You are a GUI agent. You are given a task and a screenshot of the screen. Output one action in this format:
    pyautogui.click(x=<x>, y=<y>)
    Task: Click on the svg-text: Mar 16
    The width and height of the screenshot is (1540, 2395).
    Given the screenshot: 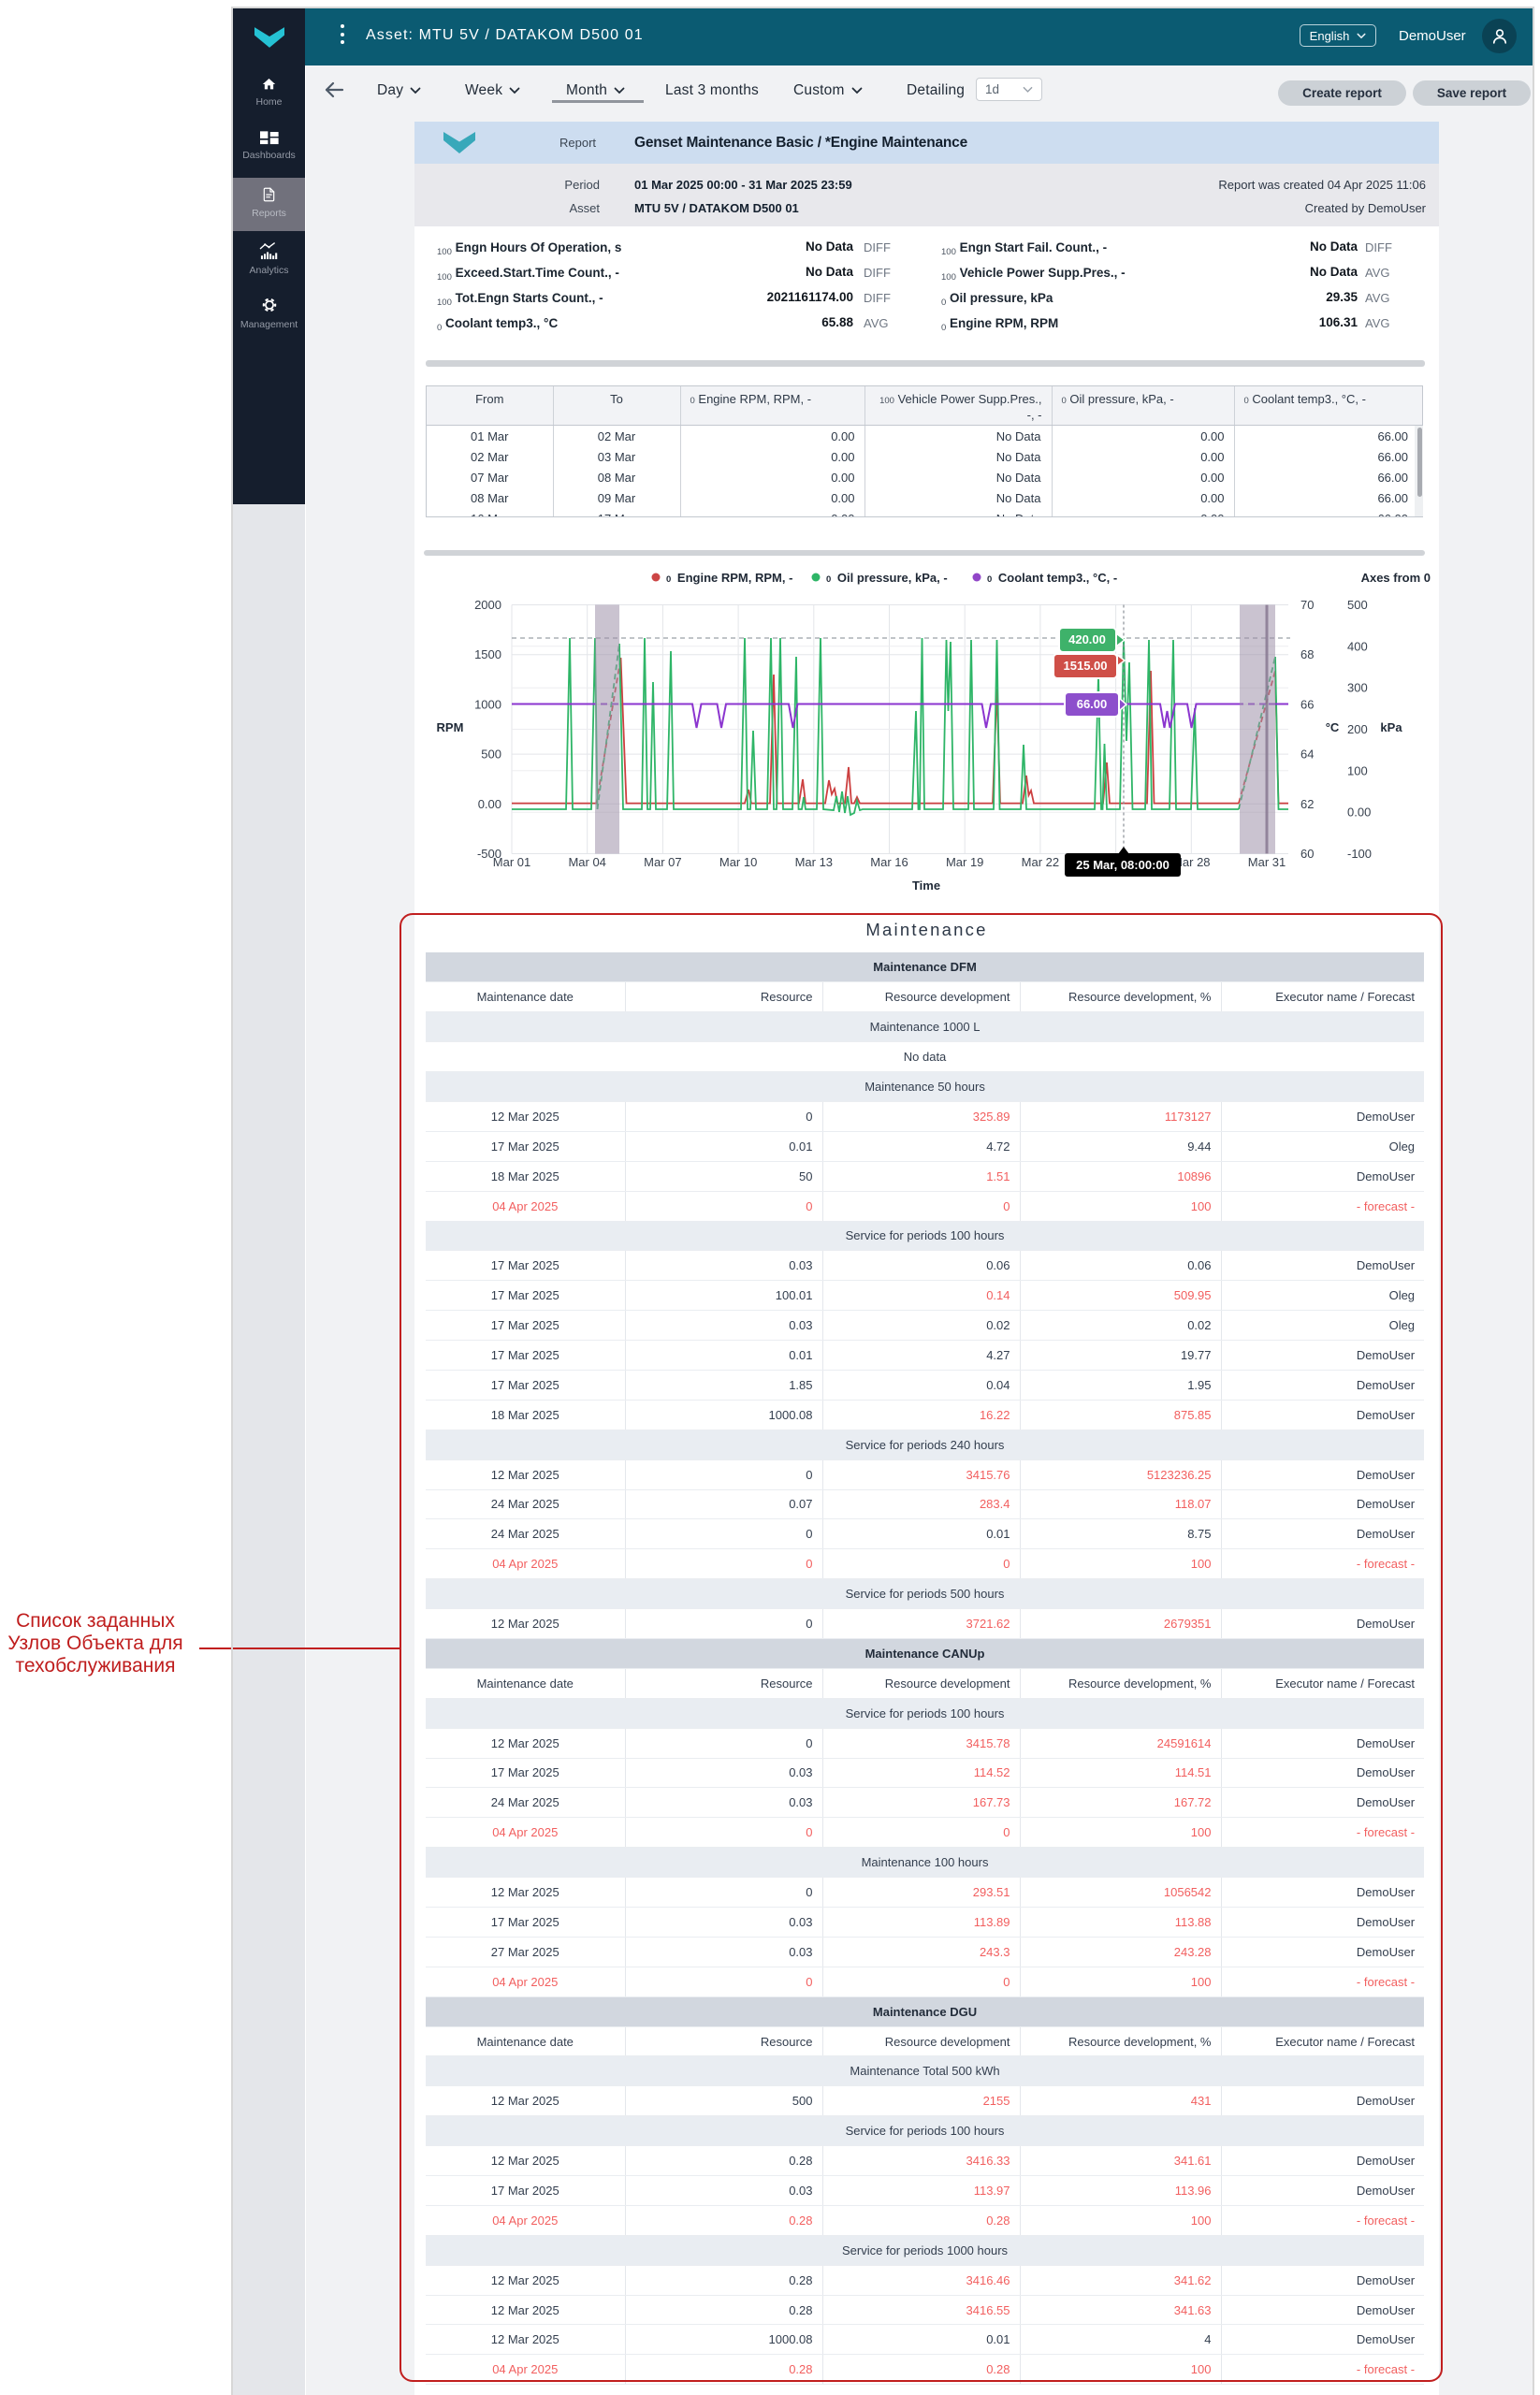 What is the action you would take?
    pyautogui.click(x=889, y=862)
    